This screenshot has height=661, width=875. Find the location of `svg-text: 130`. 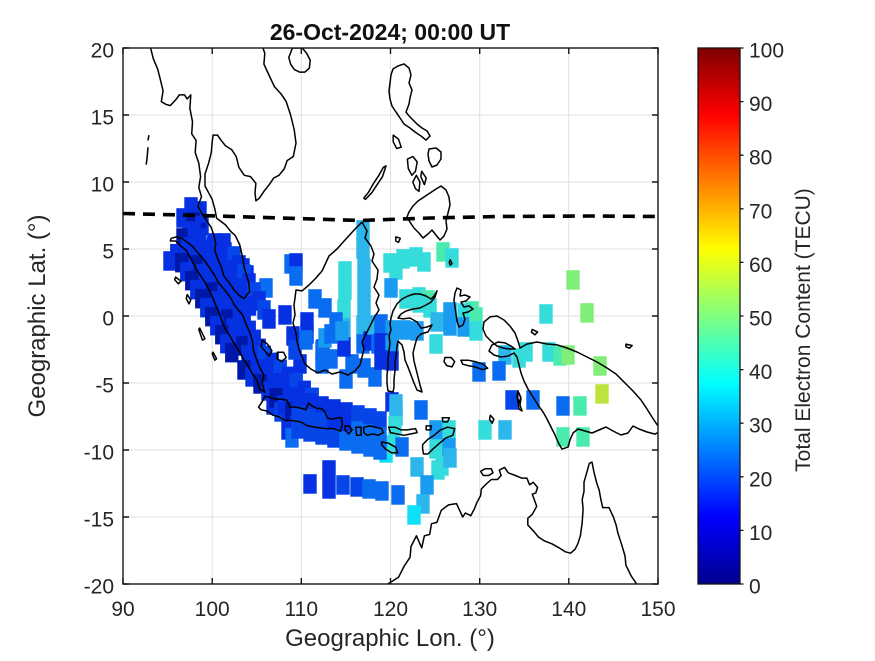

svg-text: 130 is located at coordinates (479, 609).